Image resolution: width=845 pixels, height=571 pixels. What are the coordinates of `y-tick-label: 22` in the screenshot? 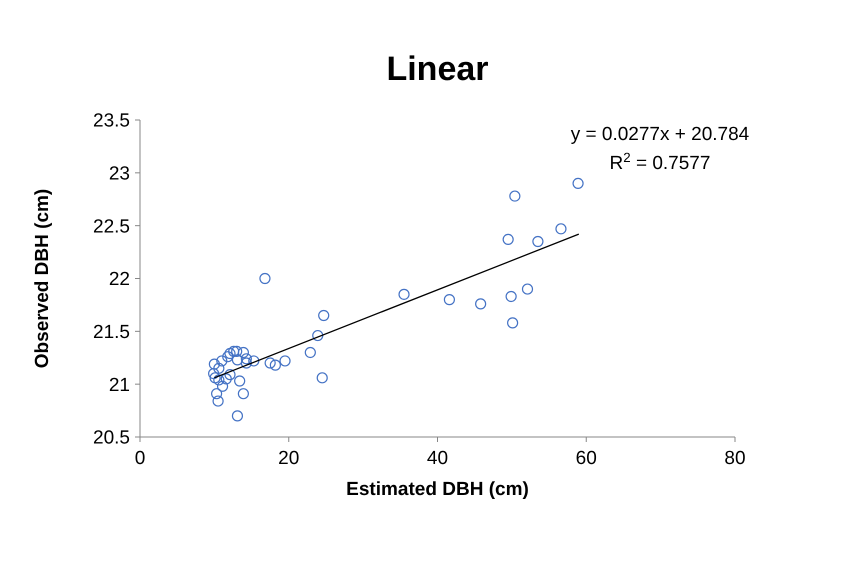 It's located at (119, 279).